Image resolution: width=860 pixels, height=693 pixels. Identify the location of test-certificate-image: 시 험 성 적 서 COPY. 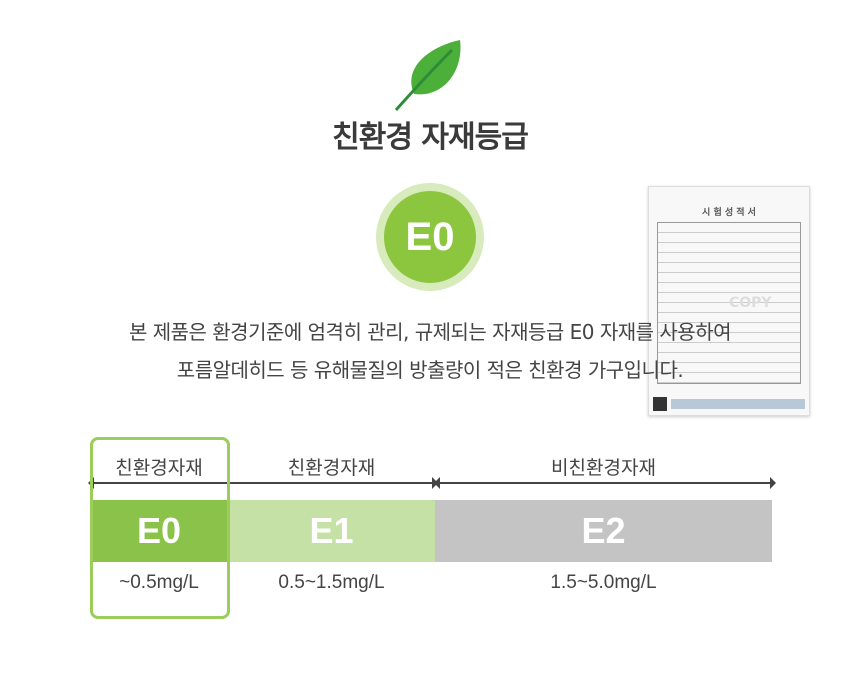
(729, 301).